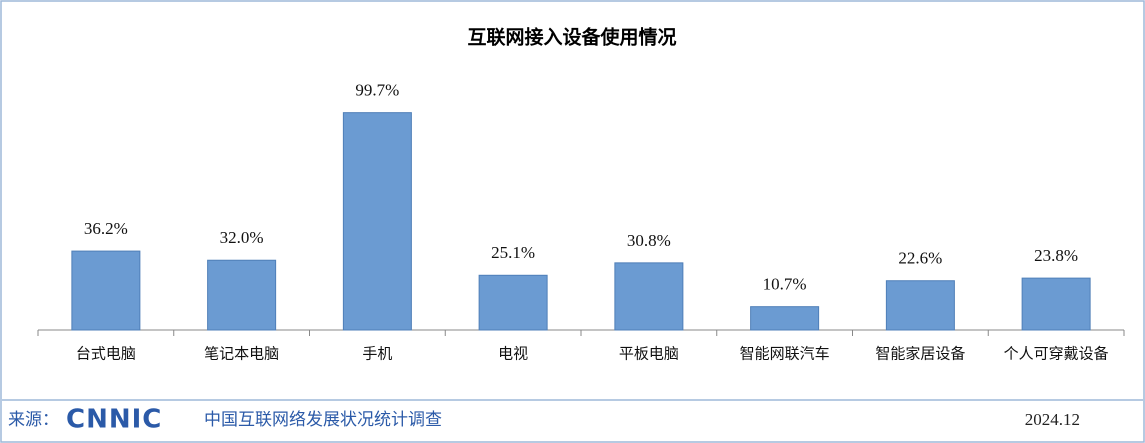 This screenshot has height=443, width=1145. I want to click on value-label: 30.8%, so click(649, 240).